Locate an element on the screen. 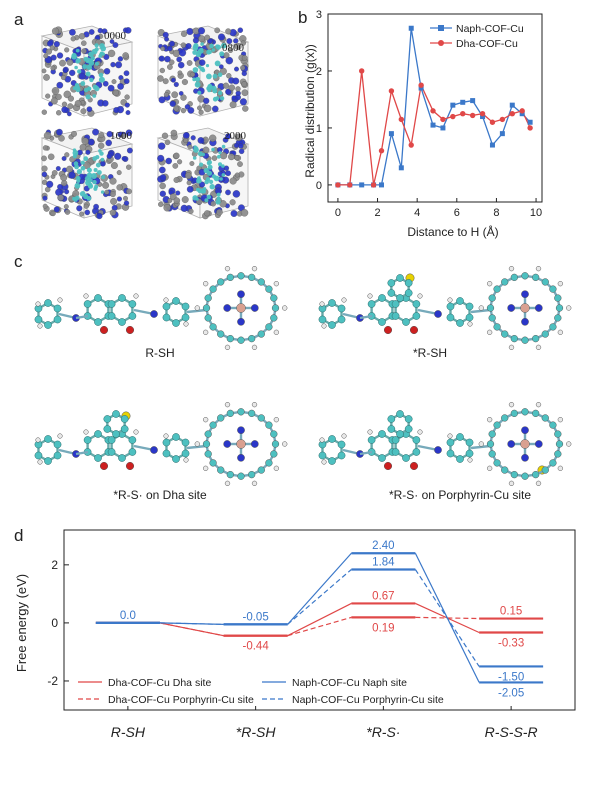  chart-legend: Naph-COF-Cu Dha-COF-Cu is located at coordinates (477, 36).